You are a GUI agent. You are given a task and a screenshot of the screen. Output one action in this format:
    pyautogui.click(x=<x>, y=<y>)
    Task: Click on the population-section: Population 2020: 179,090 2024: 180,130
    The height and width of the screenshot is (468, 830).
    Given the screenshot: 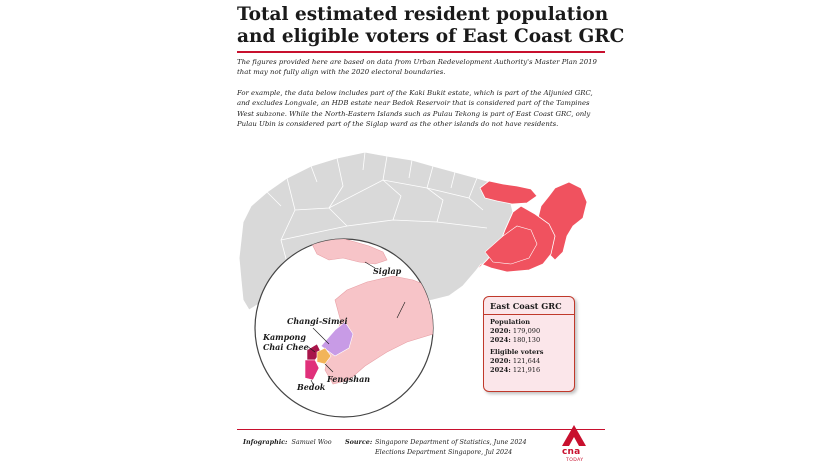 What is the action you would take?
    pyautogui.click(x=529, y=330)
    